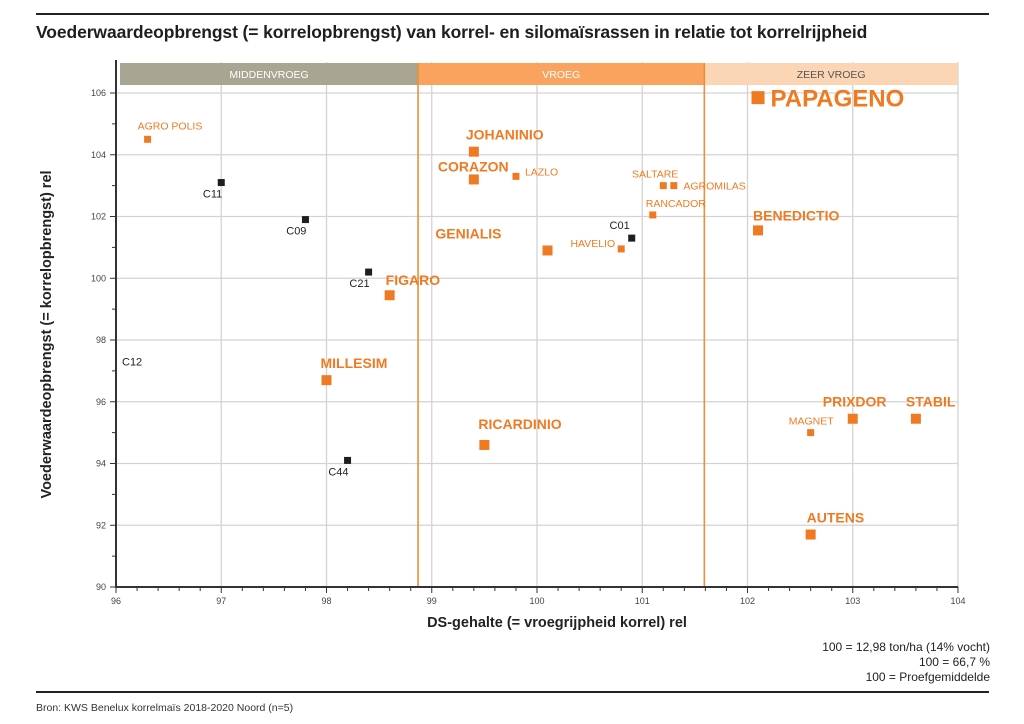 The width and height of the screenshot is (1024, 724). What do you see at coordinates (296, 232) in the screenshot?
I see `point-label: C09` at bounding box center [296, 232].